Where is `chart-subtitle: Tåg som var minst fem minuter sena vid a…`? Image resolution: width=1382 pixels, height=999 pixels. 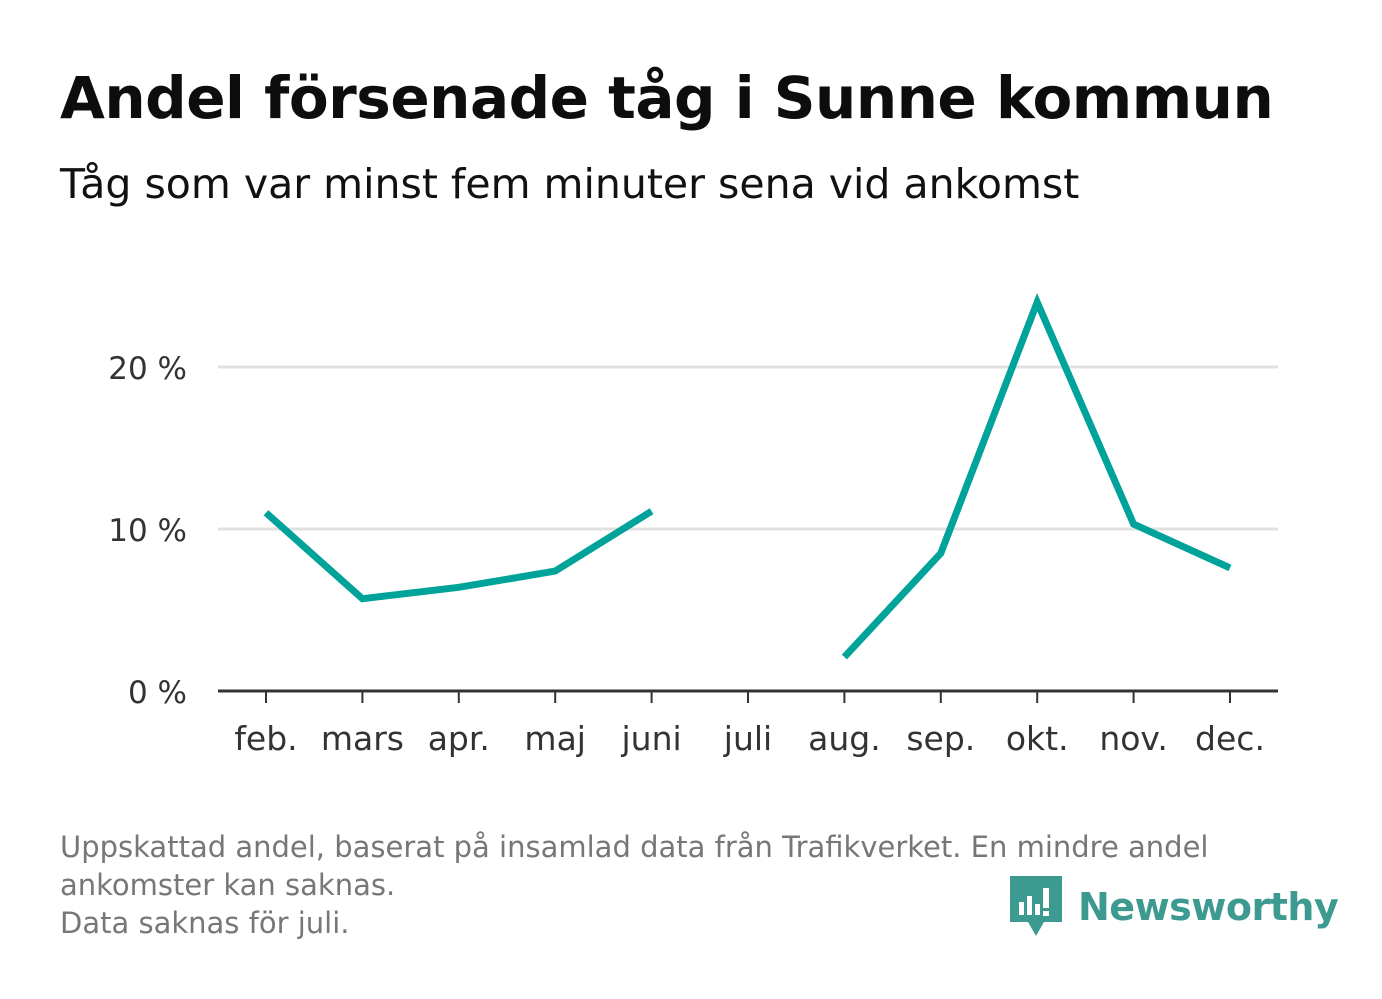 chart-subtitle: Tåg som var minst fem minuter sena vid a… is located at coordinates (570, 184).